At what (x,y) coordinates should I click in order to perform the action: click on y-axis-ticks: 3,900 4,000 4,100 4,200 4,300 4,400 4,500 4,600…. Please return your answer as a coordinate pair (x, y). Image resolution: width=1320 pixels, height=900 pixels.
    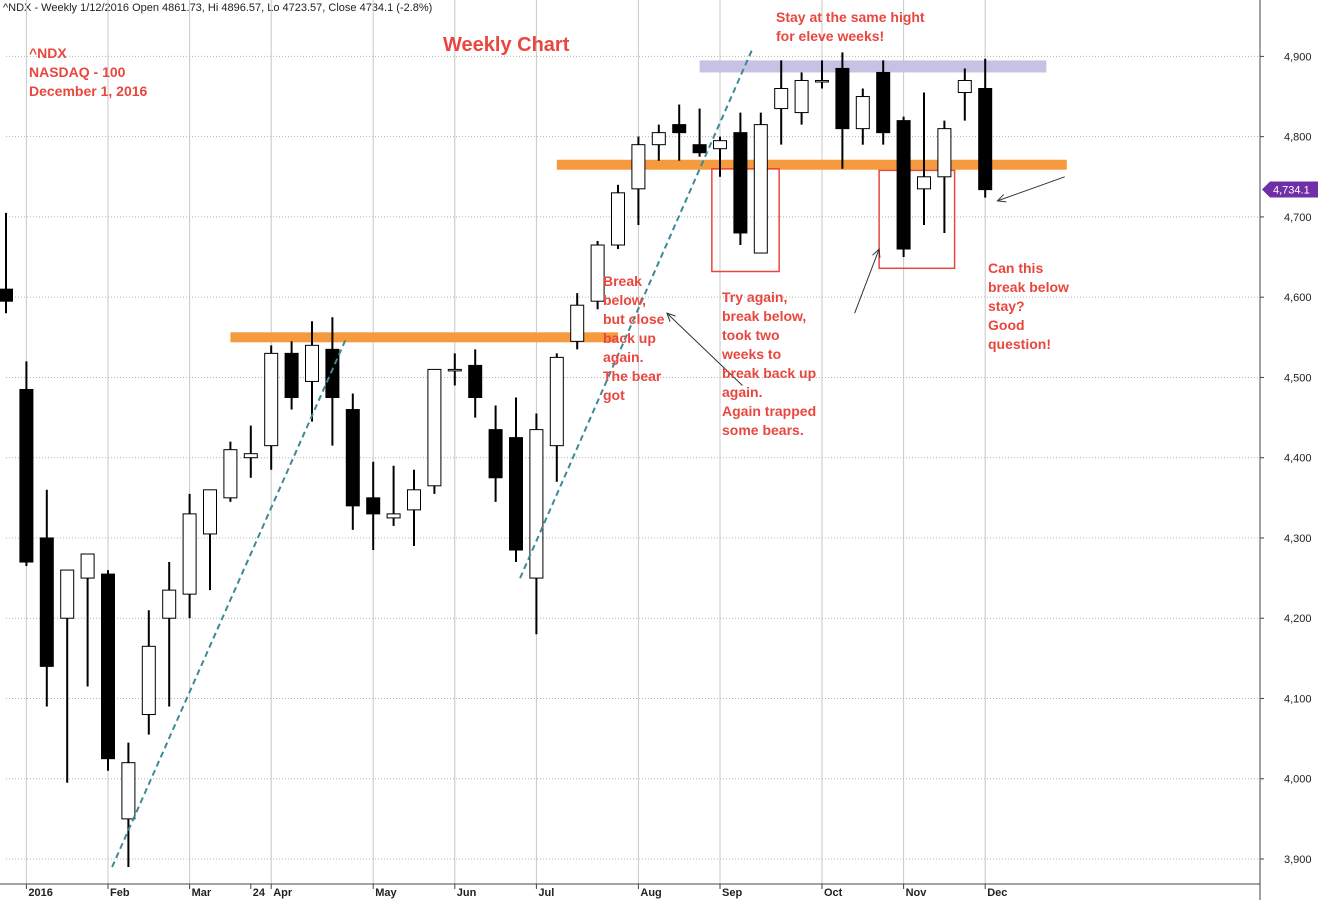
    Looking at the image, I should click on (1286, 458).